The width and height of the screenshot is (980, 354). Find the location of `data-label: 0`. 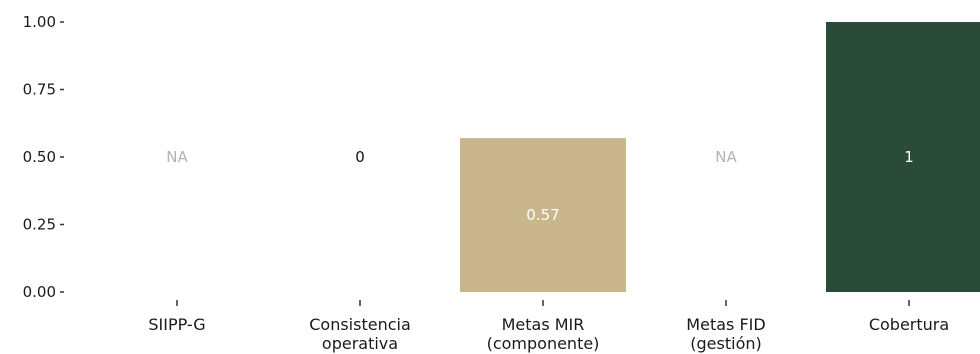

data-label: 0 is located at coordinates (360, 157).